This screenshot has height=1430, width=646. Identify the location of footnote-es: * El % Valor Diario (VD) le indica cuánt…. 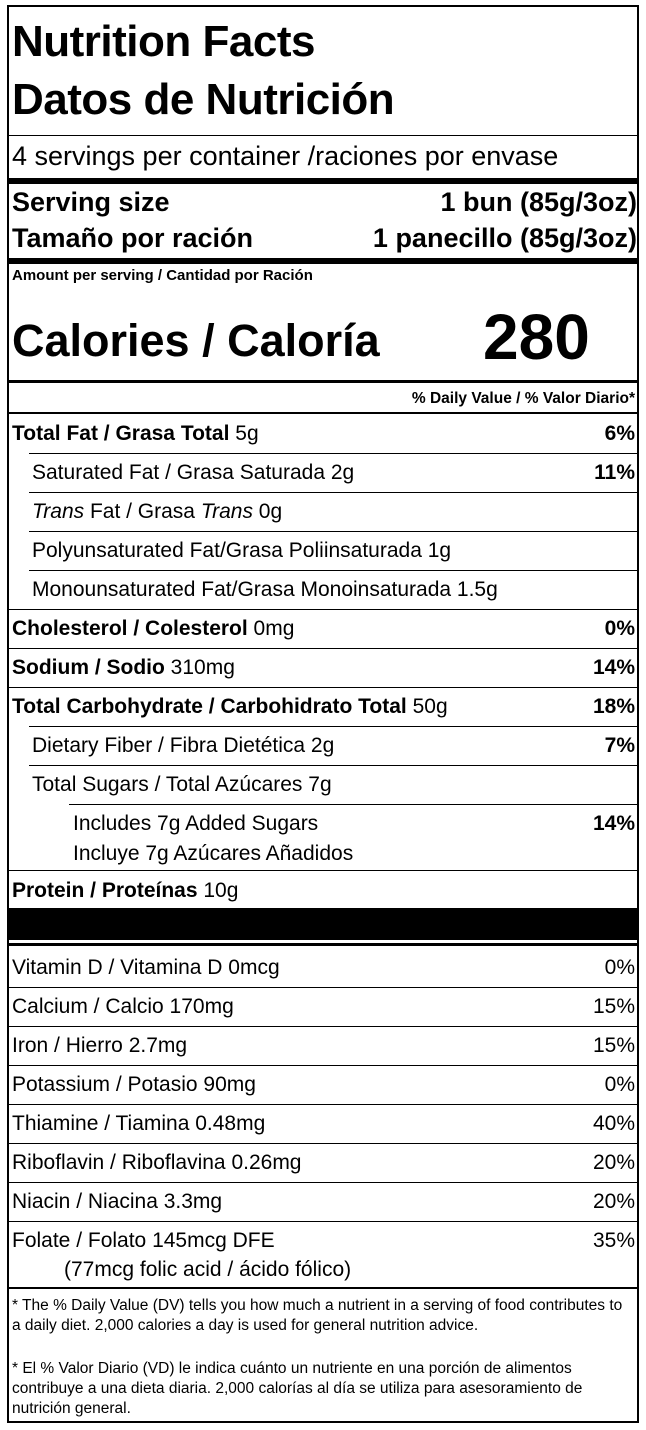
(297, 1388).